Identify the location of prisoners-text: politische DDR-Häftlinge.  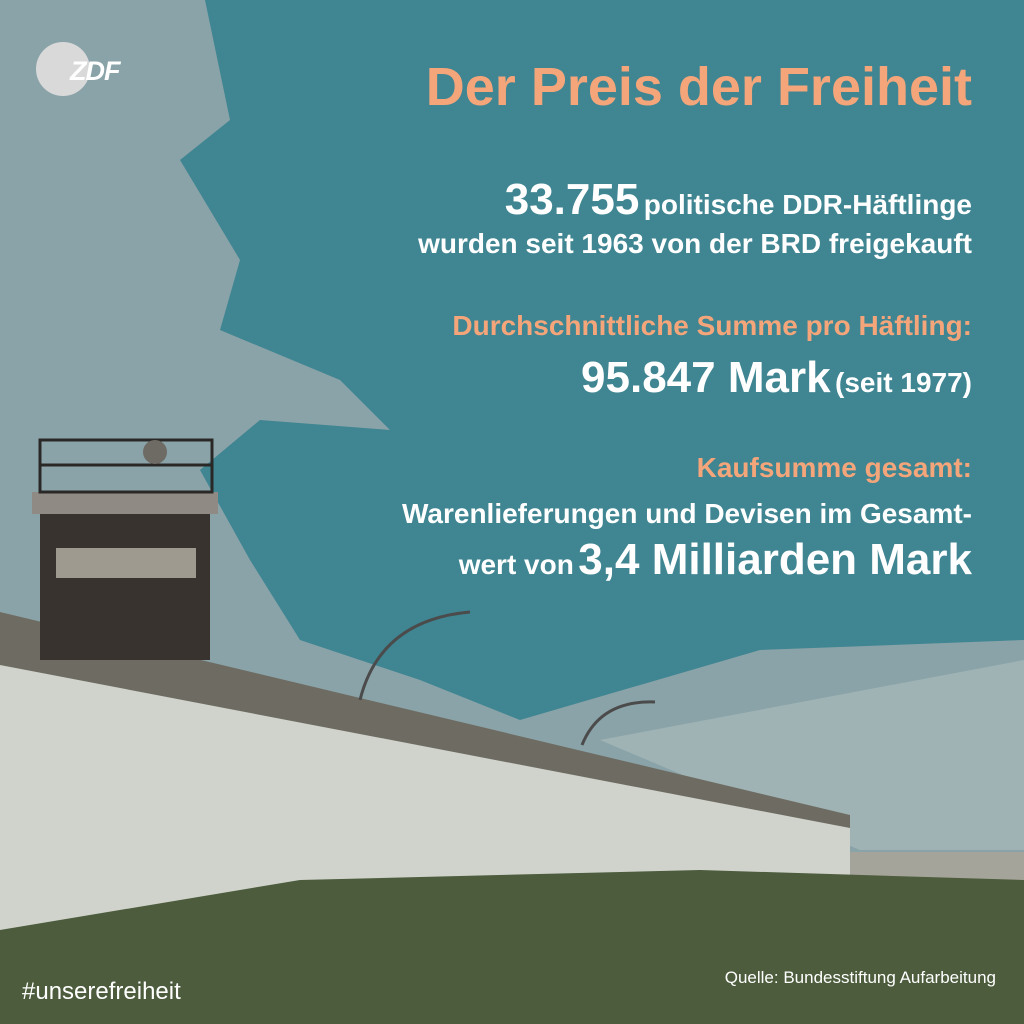
(807, 204).